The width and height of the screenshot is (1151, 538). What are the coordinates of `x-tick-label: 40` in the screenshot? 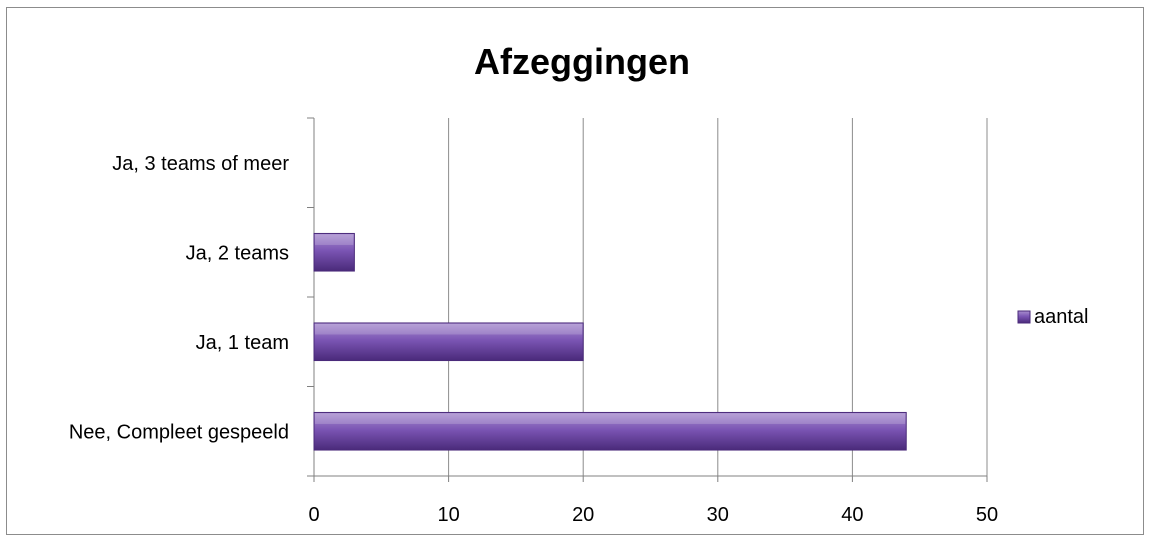 It's located at (852, 515).